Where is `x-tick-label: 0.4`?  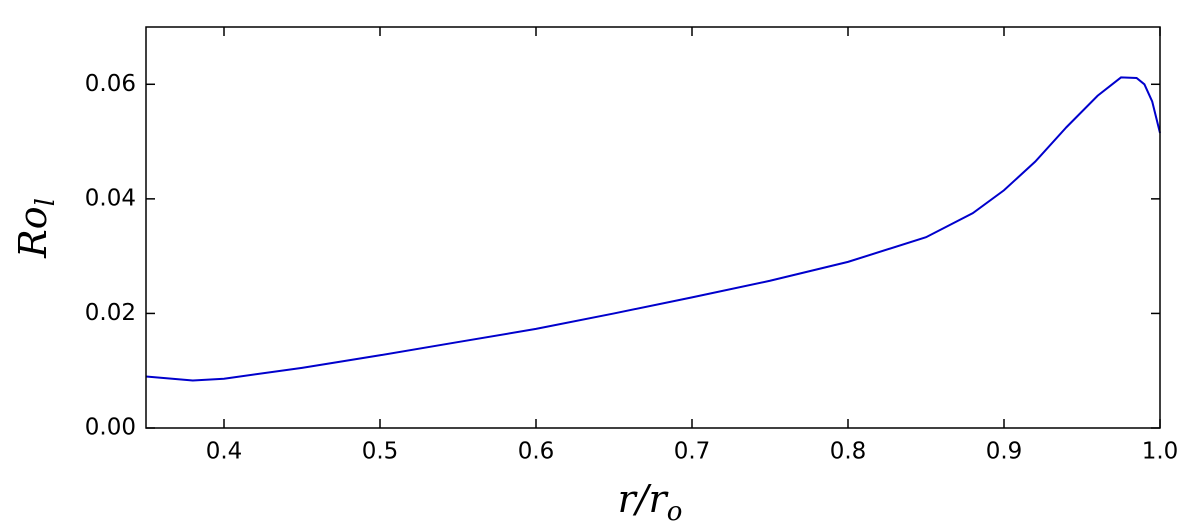
x-tick-label: 0.4 is located at coordinates (224, 452).